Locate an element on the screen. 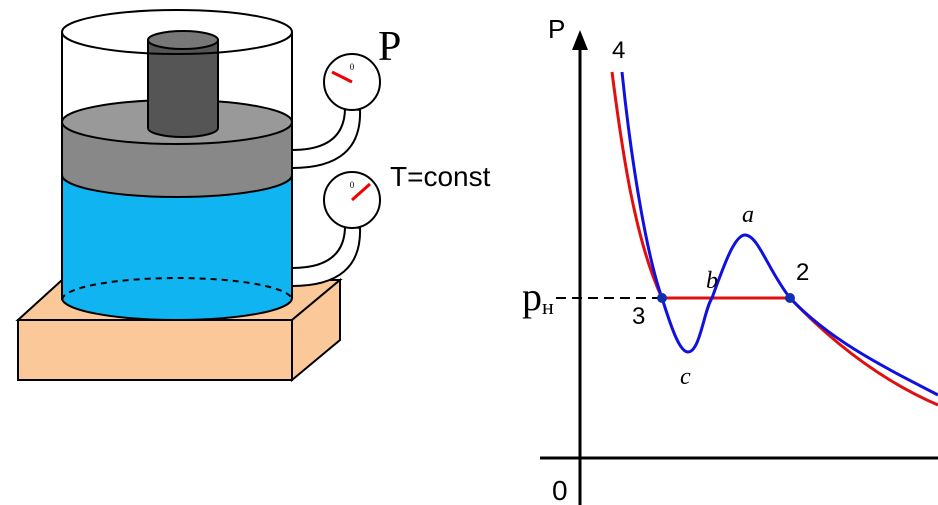  temperature-label: T=const is located at coordinates (440, 176).